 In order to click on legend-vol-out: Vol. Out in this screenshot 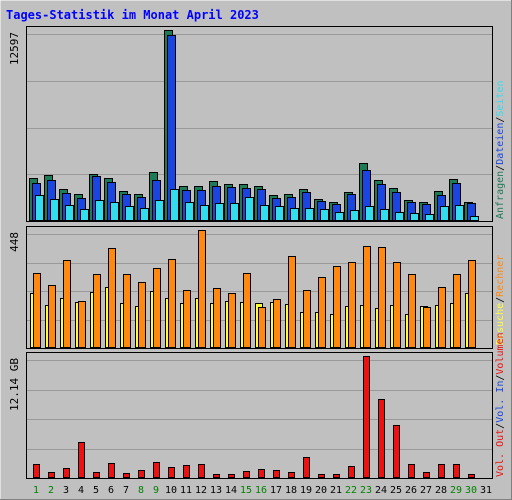, I will do `click(500, 453)`.